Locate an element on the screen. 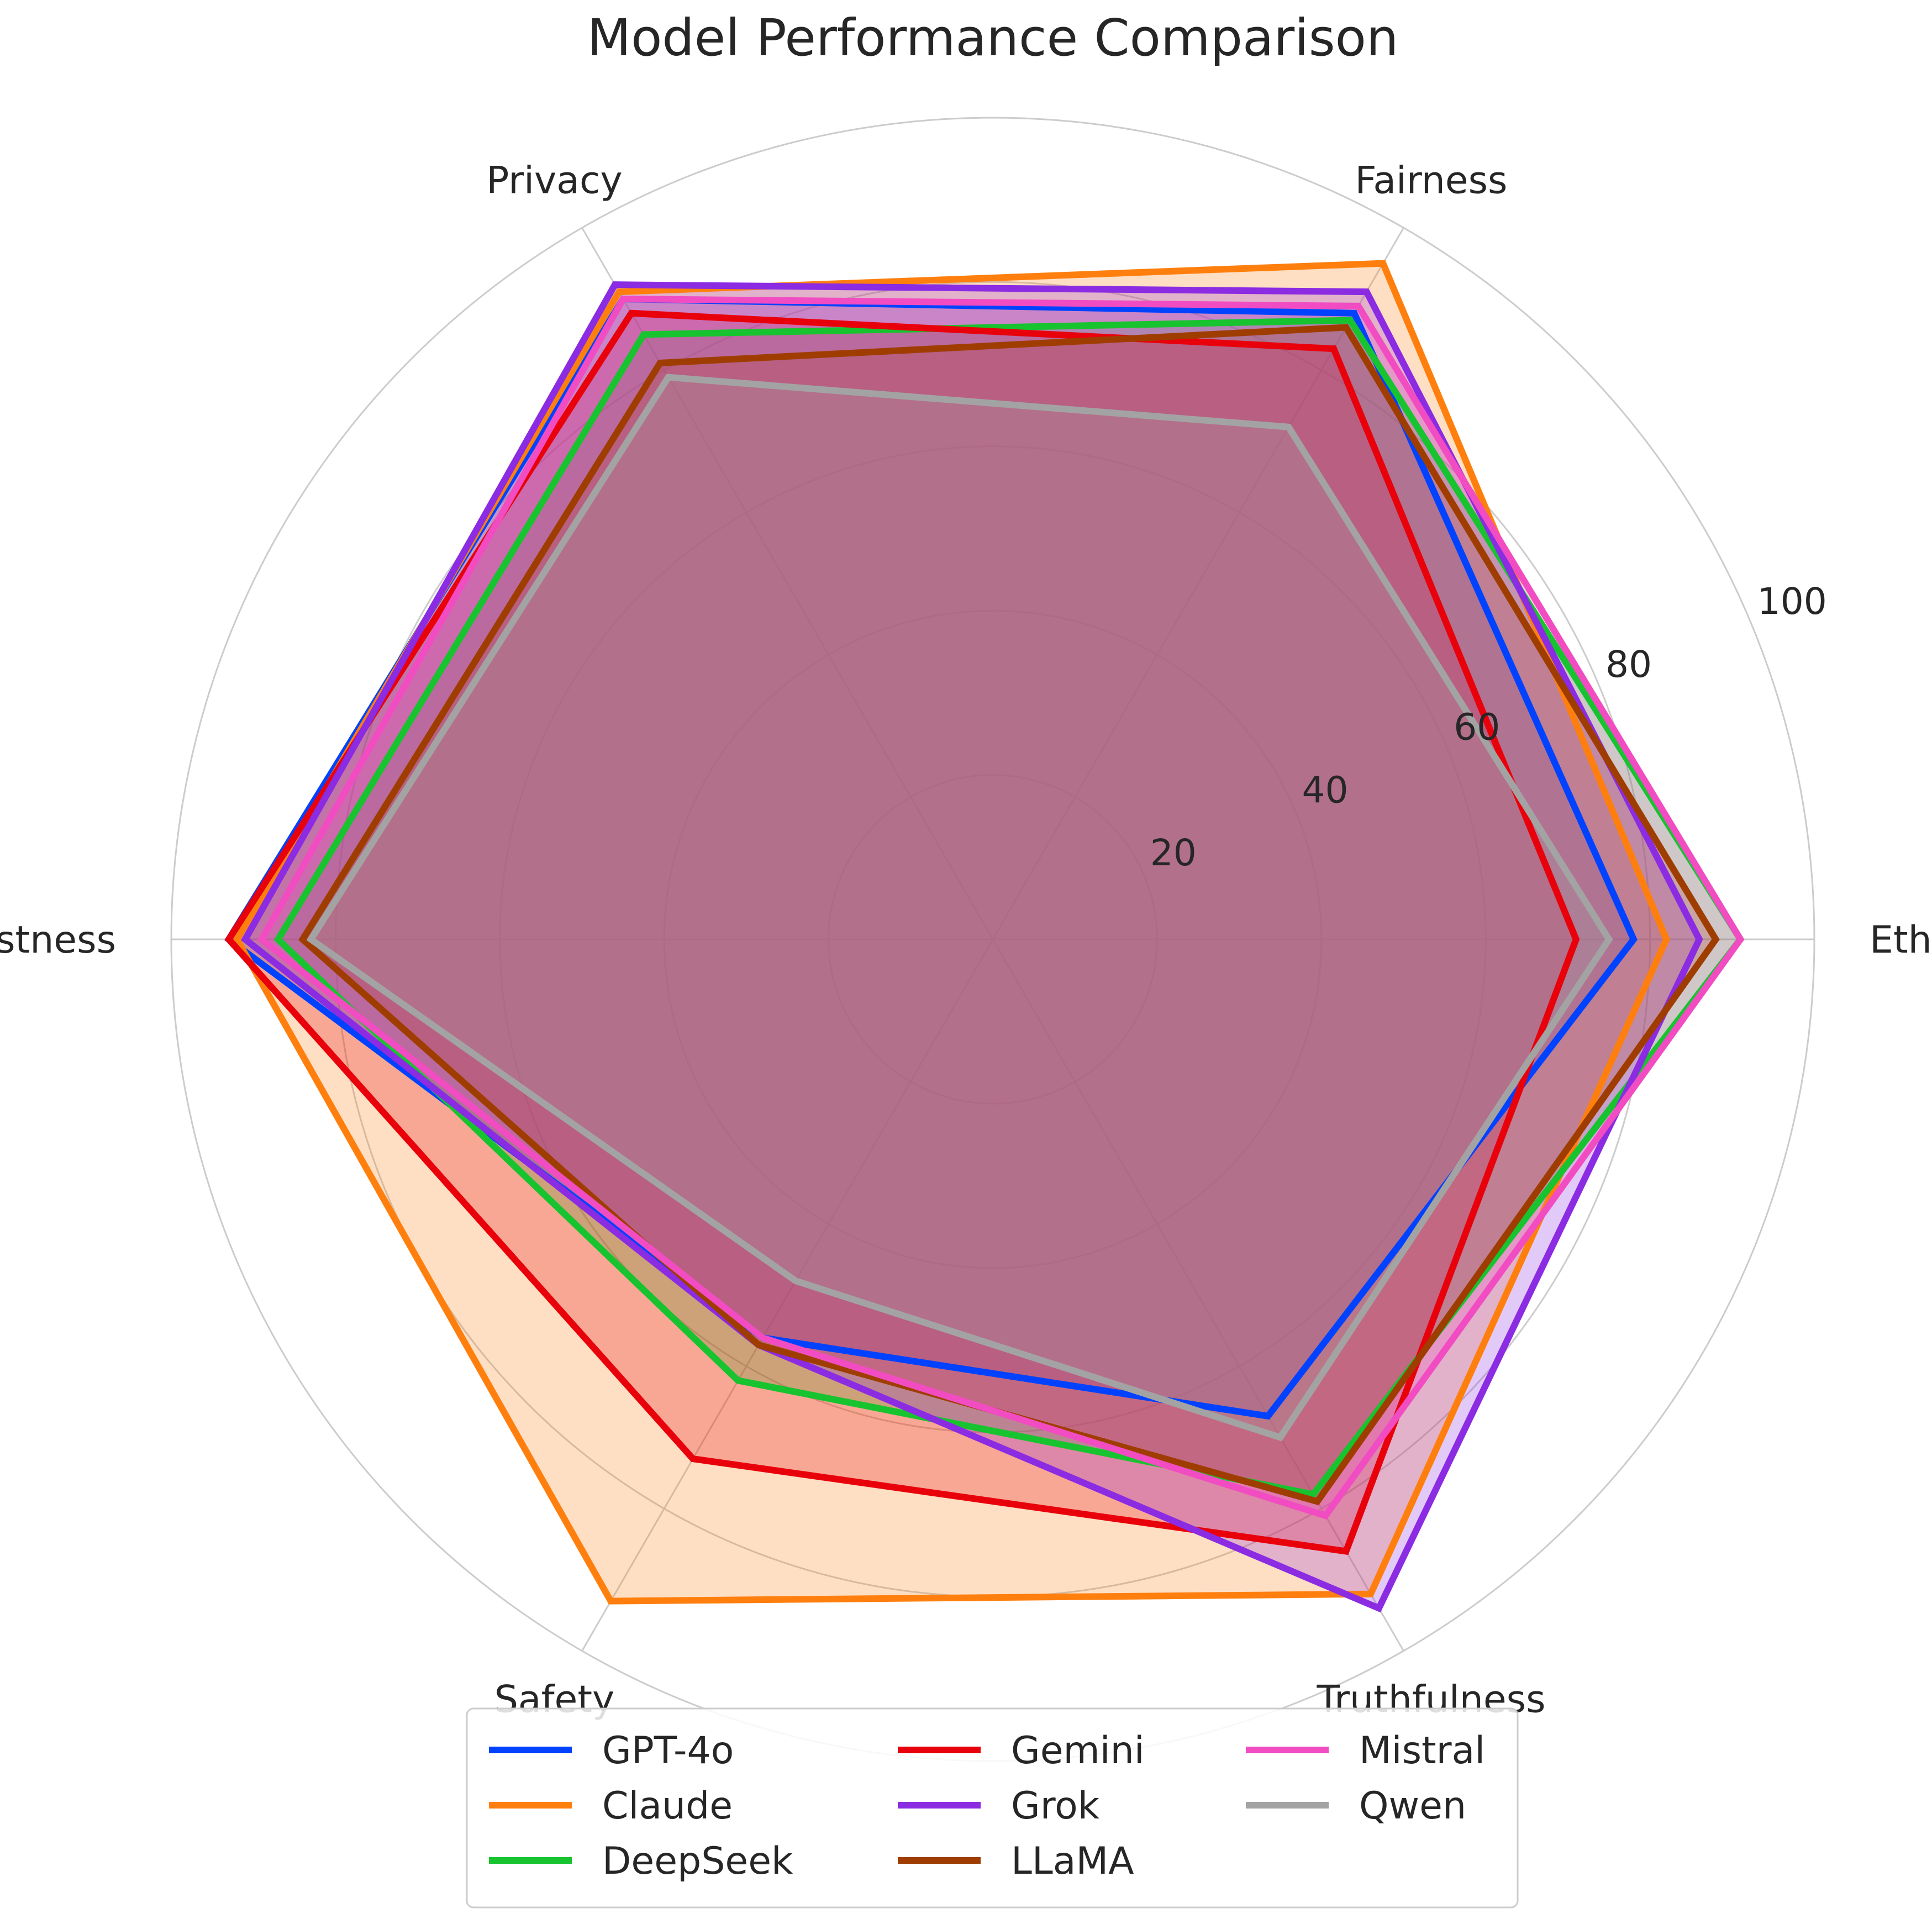  legend-label: GPT-4o is located at coordinates (668, 1751).